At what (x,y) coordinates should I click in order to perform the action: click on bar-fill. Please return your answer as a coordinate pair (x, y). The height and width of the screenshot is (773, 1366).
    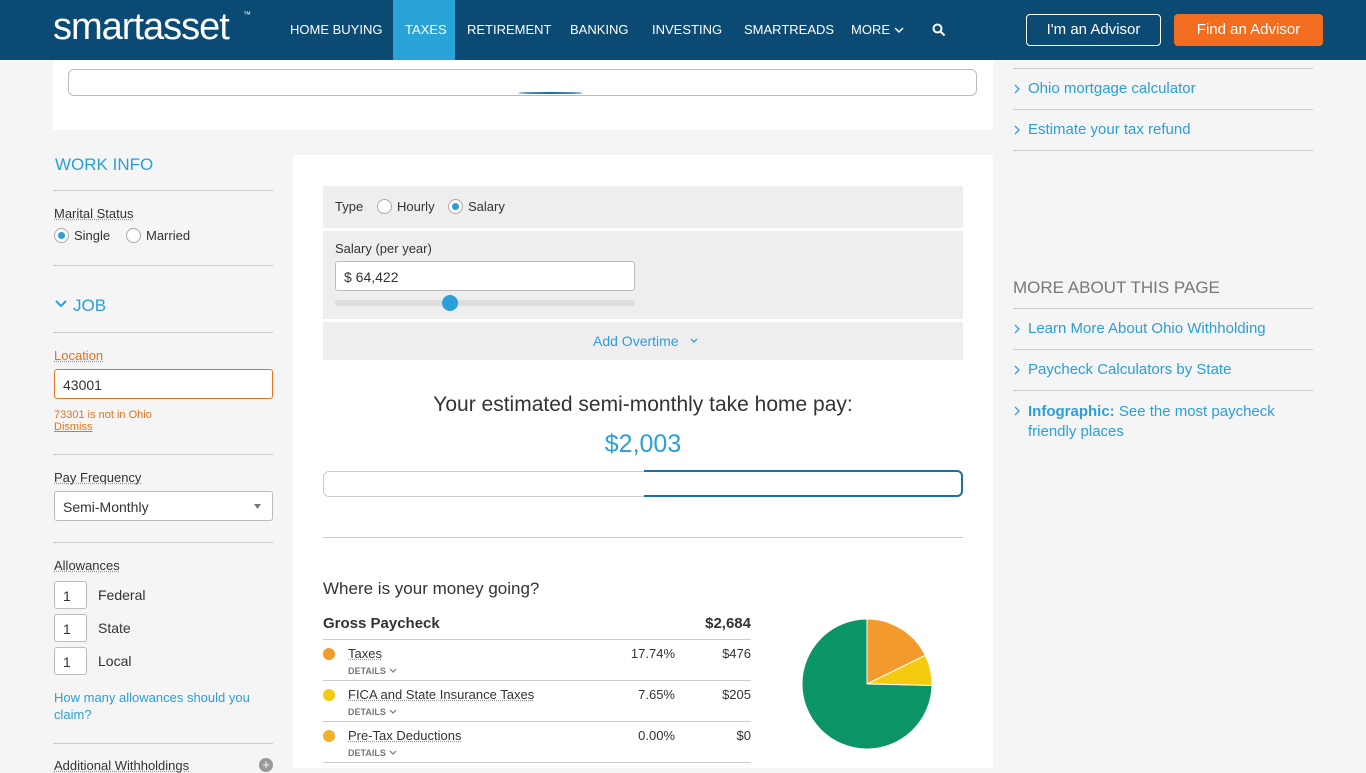
    Looking at the image, I should click on (550, 93).